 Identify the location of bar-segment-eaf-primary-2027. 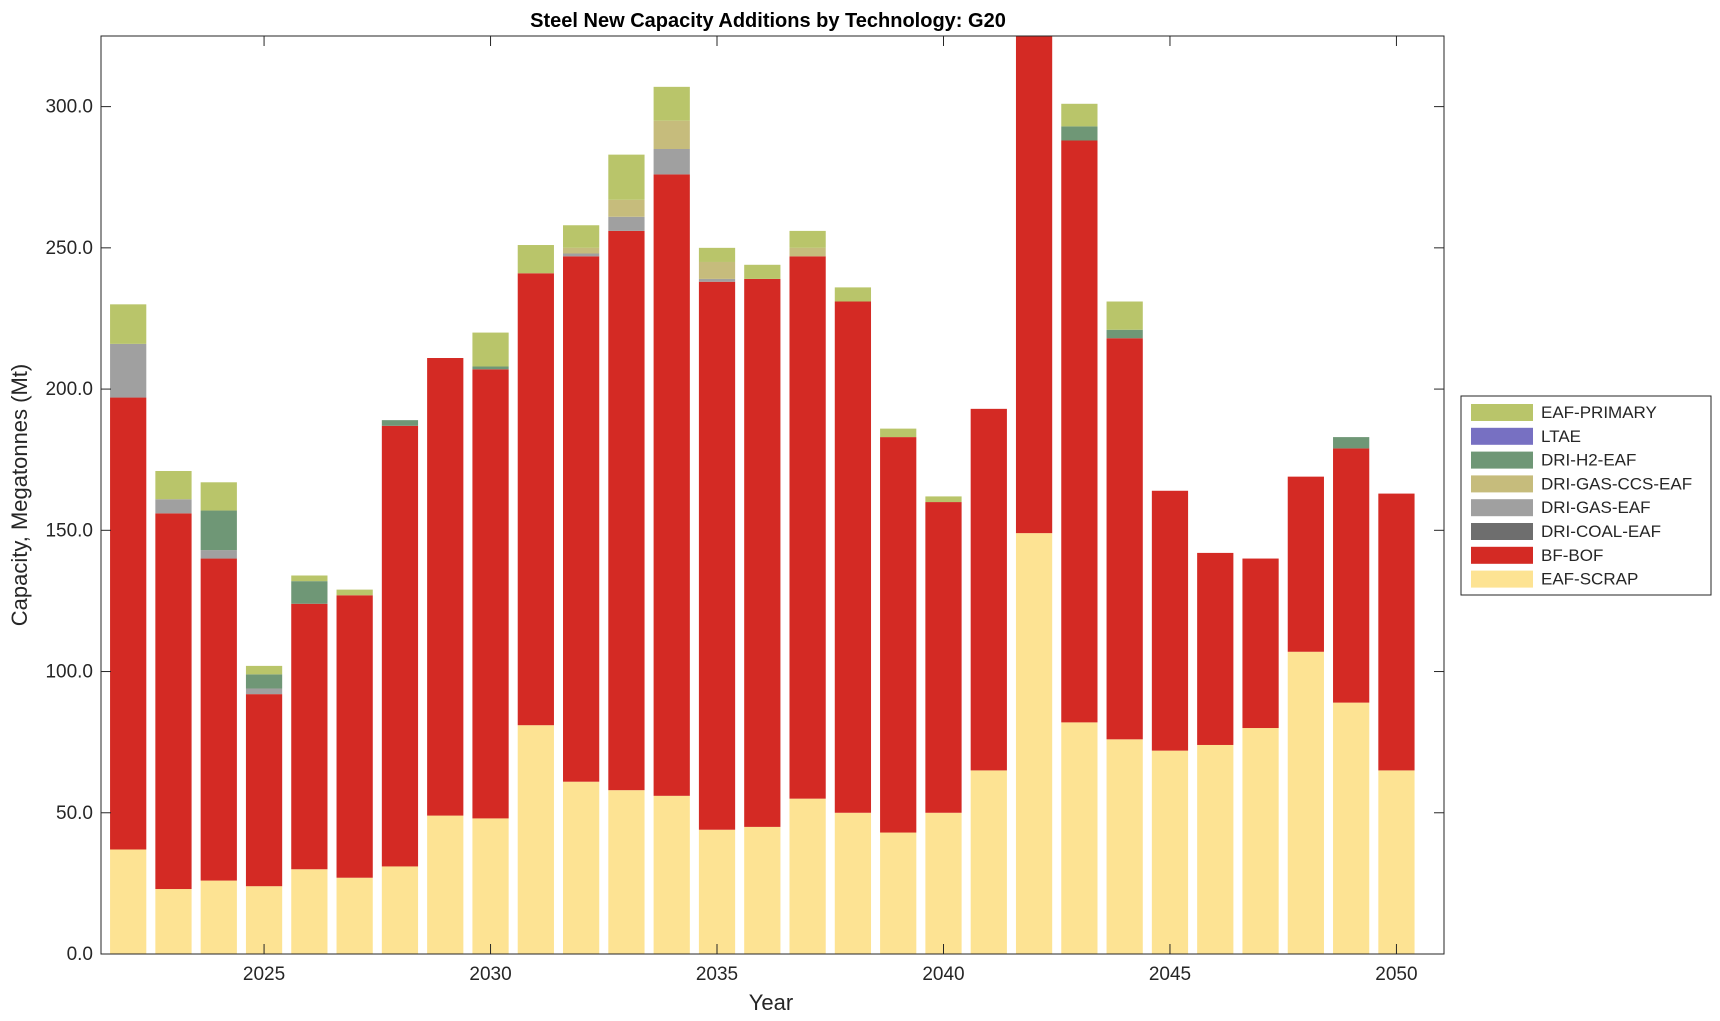
(354, 592).